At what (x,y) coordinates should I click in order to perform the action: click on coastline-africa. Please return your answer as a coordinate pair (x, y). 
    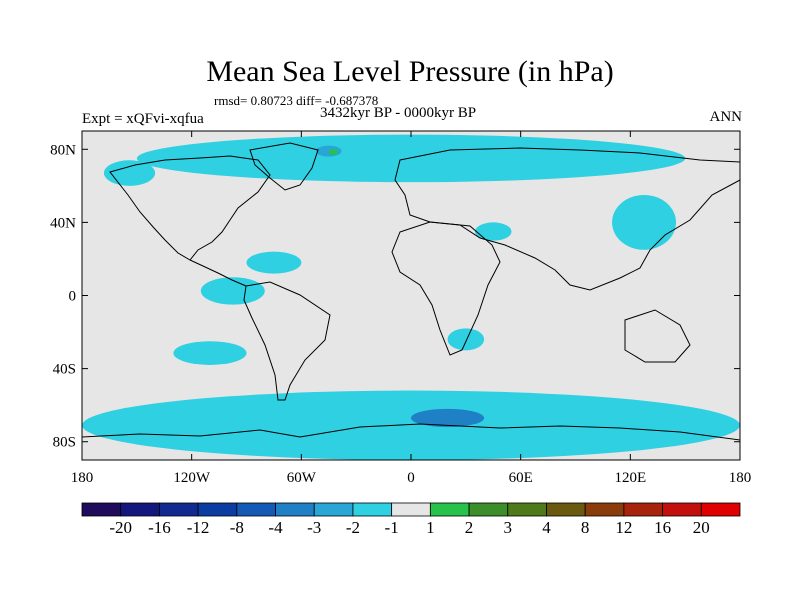
    Looking at the image, I should click on (446, 288).